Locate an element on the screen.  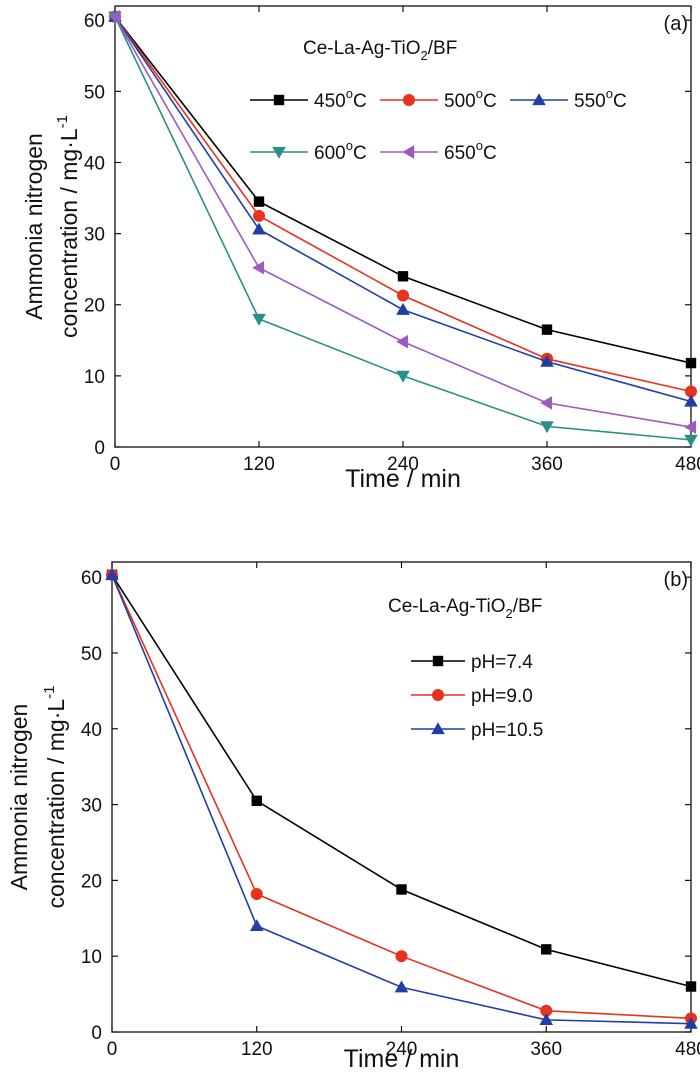
legend-item: 650oC is located at coordinates (438, 151).